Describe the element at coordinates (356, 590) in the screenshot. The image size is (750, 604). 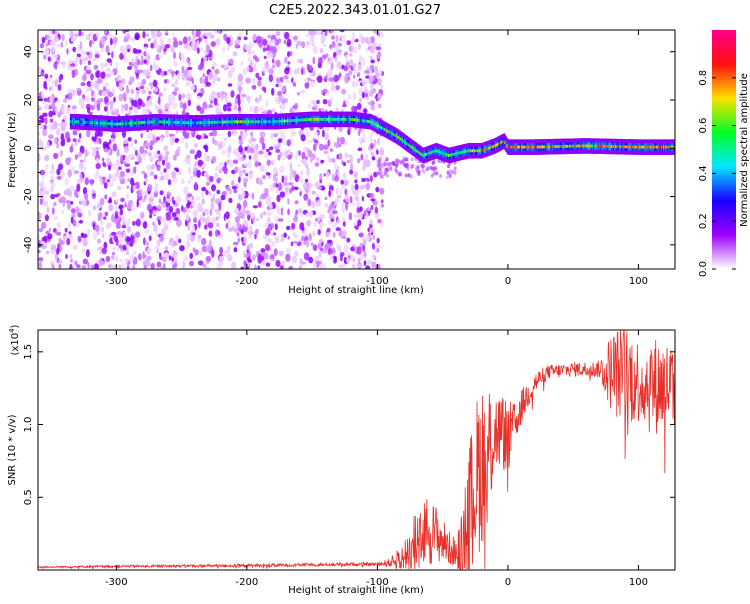
I see `snr-x-axis-label: Height of straight line (km)` at that location.